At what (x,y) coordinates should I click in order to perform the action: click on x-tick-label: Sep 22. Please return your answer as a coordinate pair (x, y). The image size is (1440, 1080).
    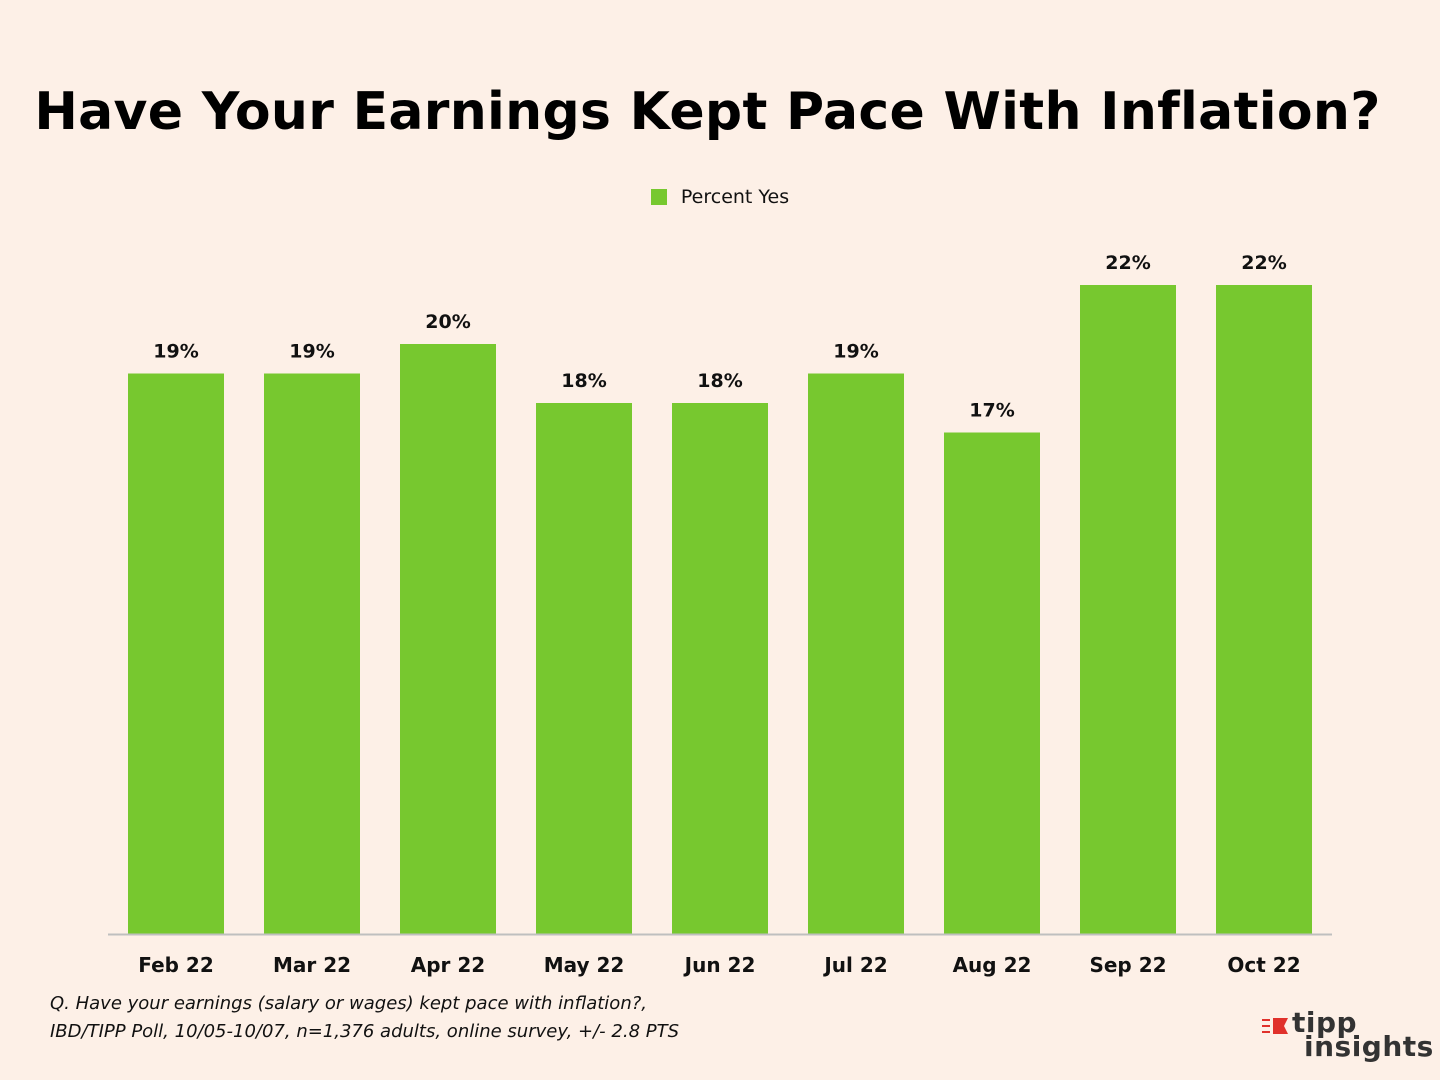
    Looking at the image, I should click on (1127, 965).